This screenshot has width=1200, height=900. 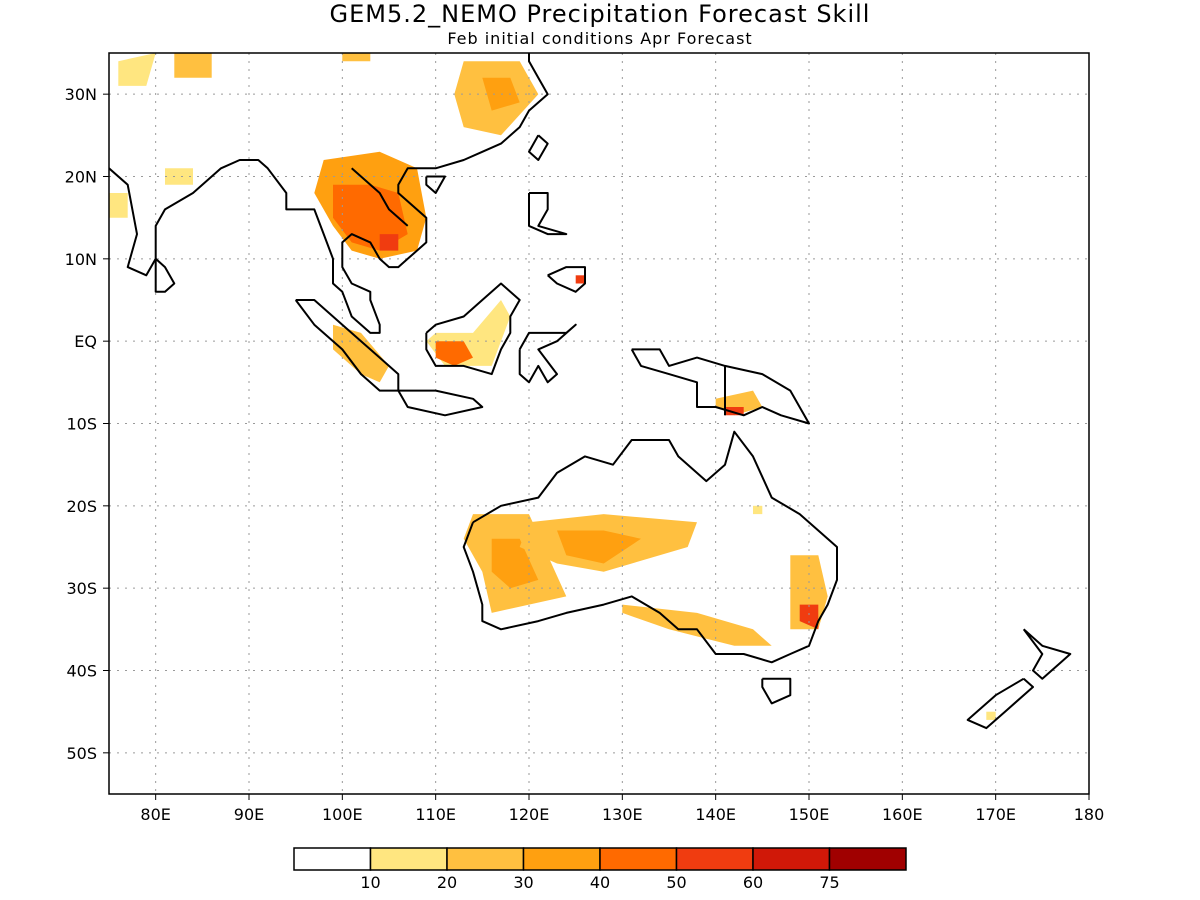 What do you see at coordinates (529, 814) in the screenshot?
I see `lon-tick-label: 120E` at bounding box center [529, 814].